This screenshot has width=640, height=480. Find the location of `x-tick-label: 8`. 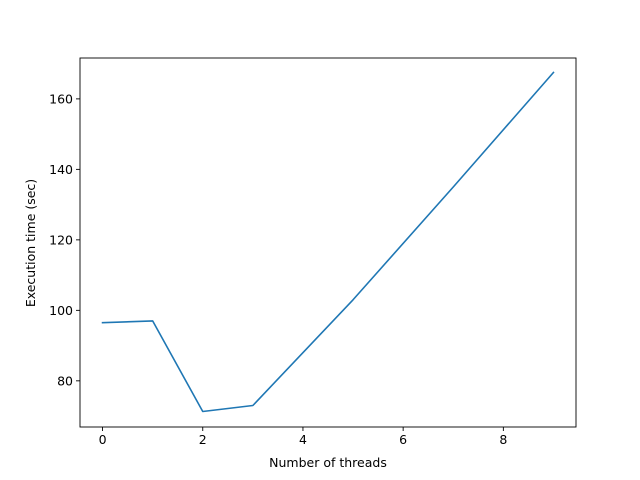

x-tick-label: 8 is located at coordinates (503, 439).